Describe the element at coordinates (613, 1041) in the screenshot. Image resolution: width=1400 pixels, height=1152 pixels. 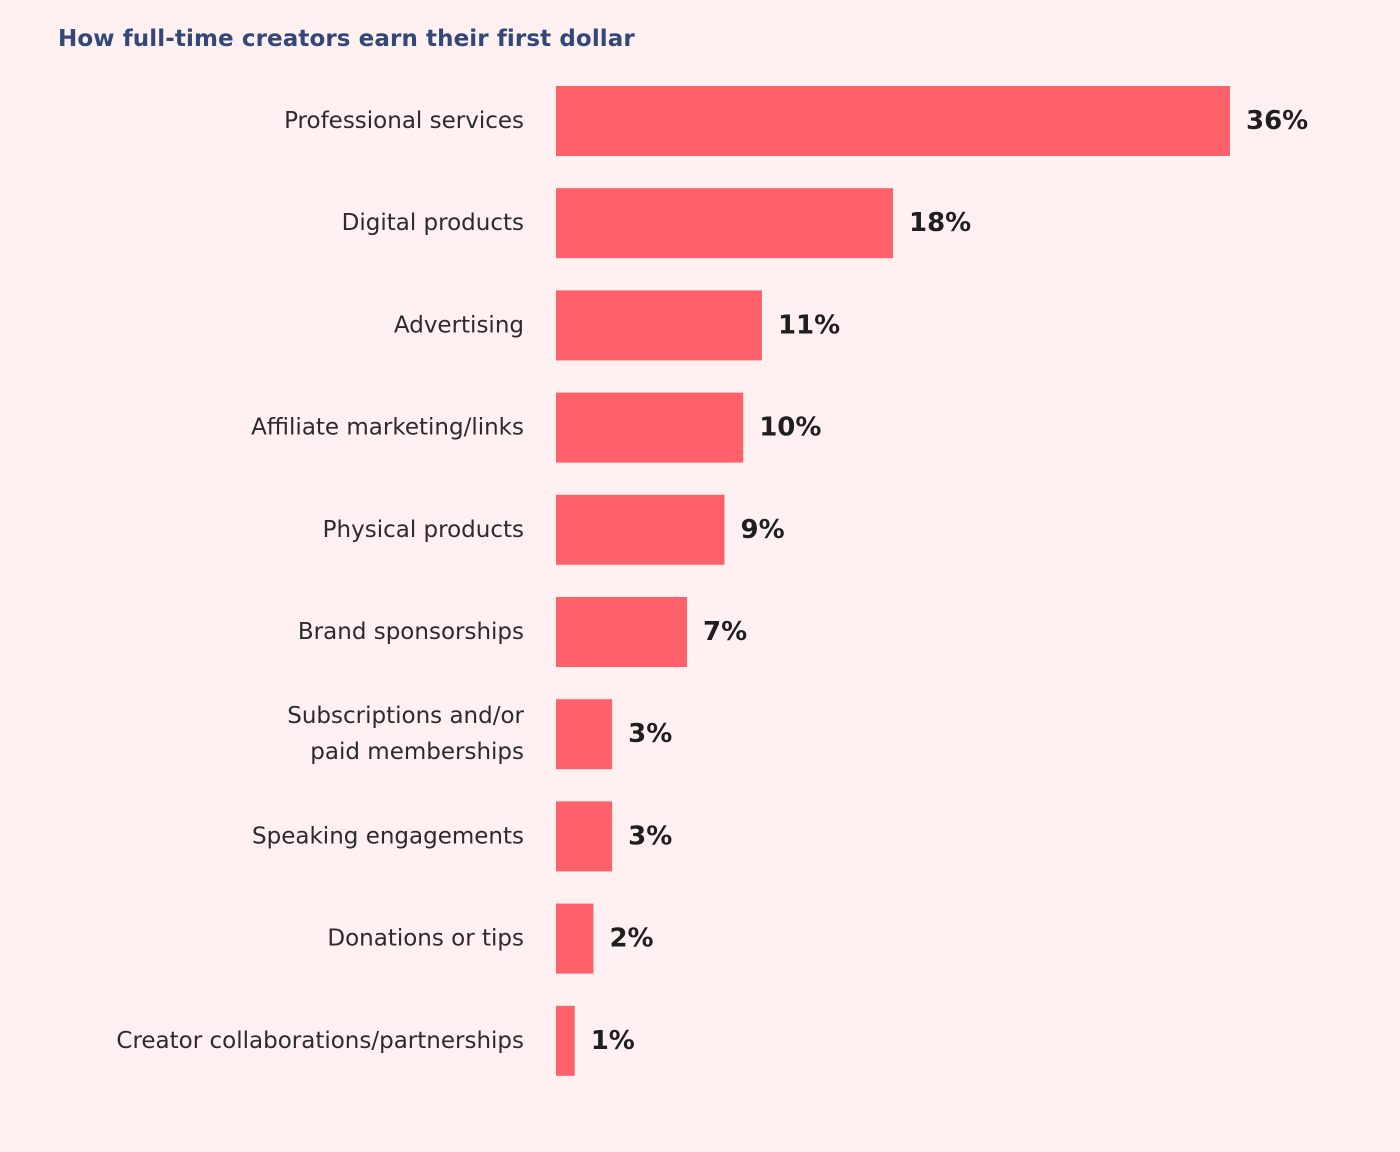
I see `data-label: 1%` at that location.